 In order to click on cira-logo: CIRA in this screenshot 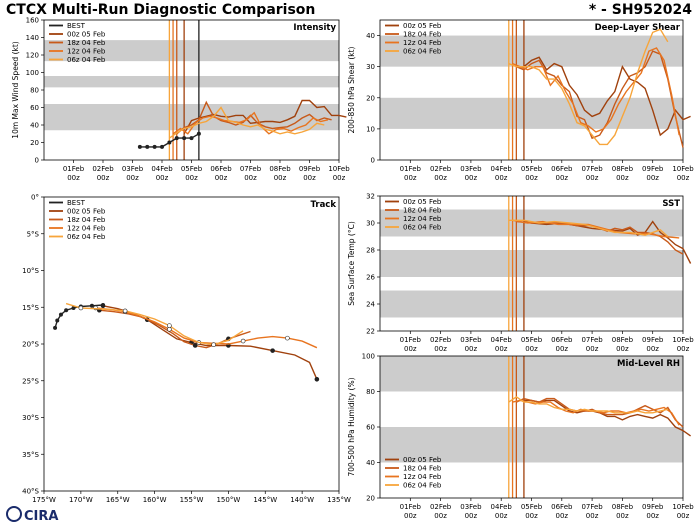, I will do `click(32, 515)`.